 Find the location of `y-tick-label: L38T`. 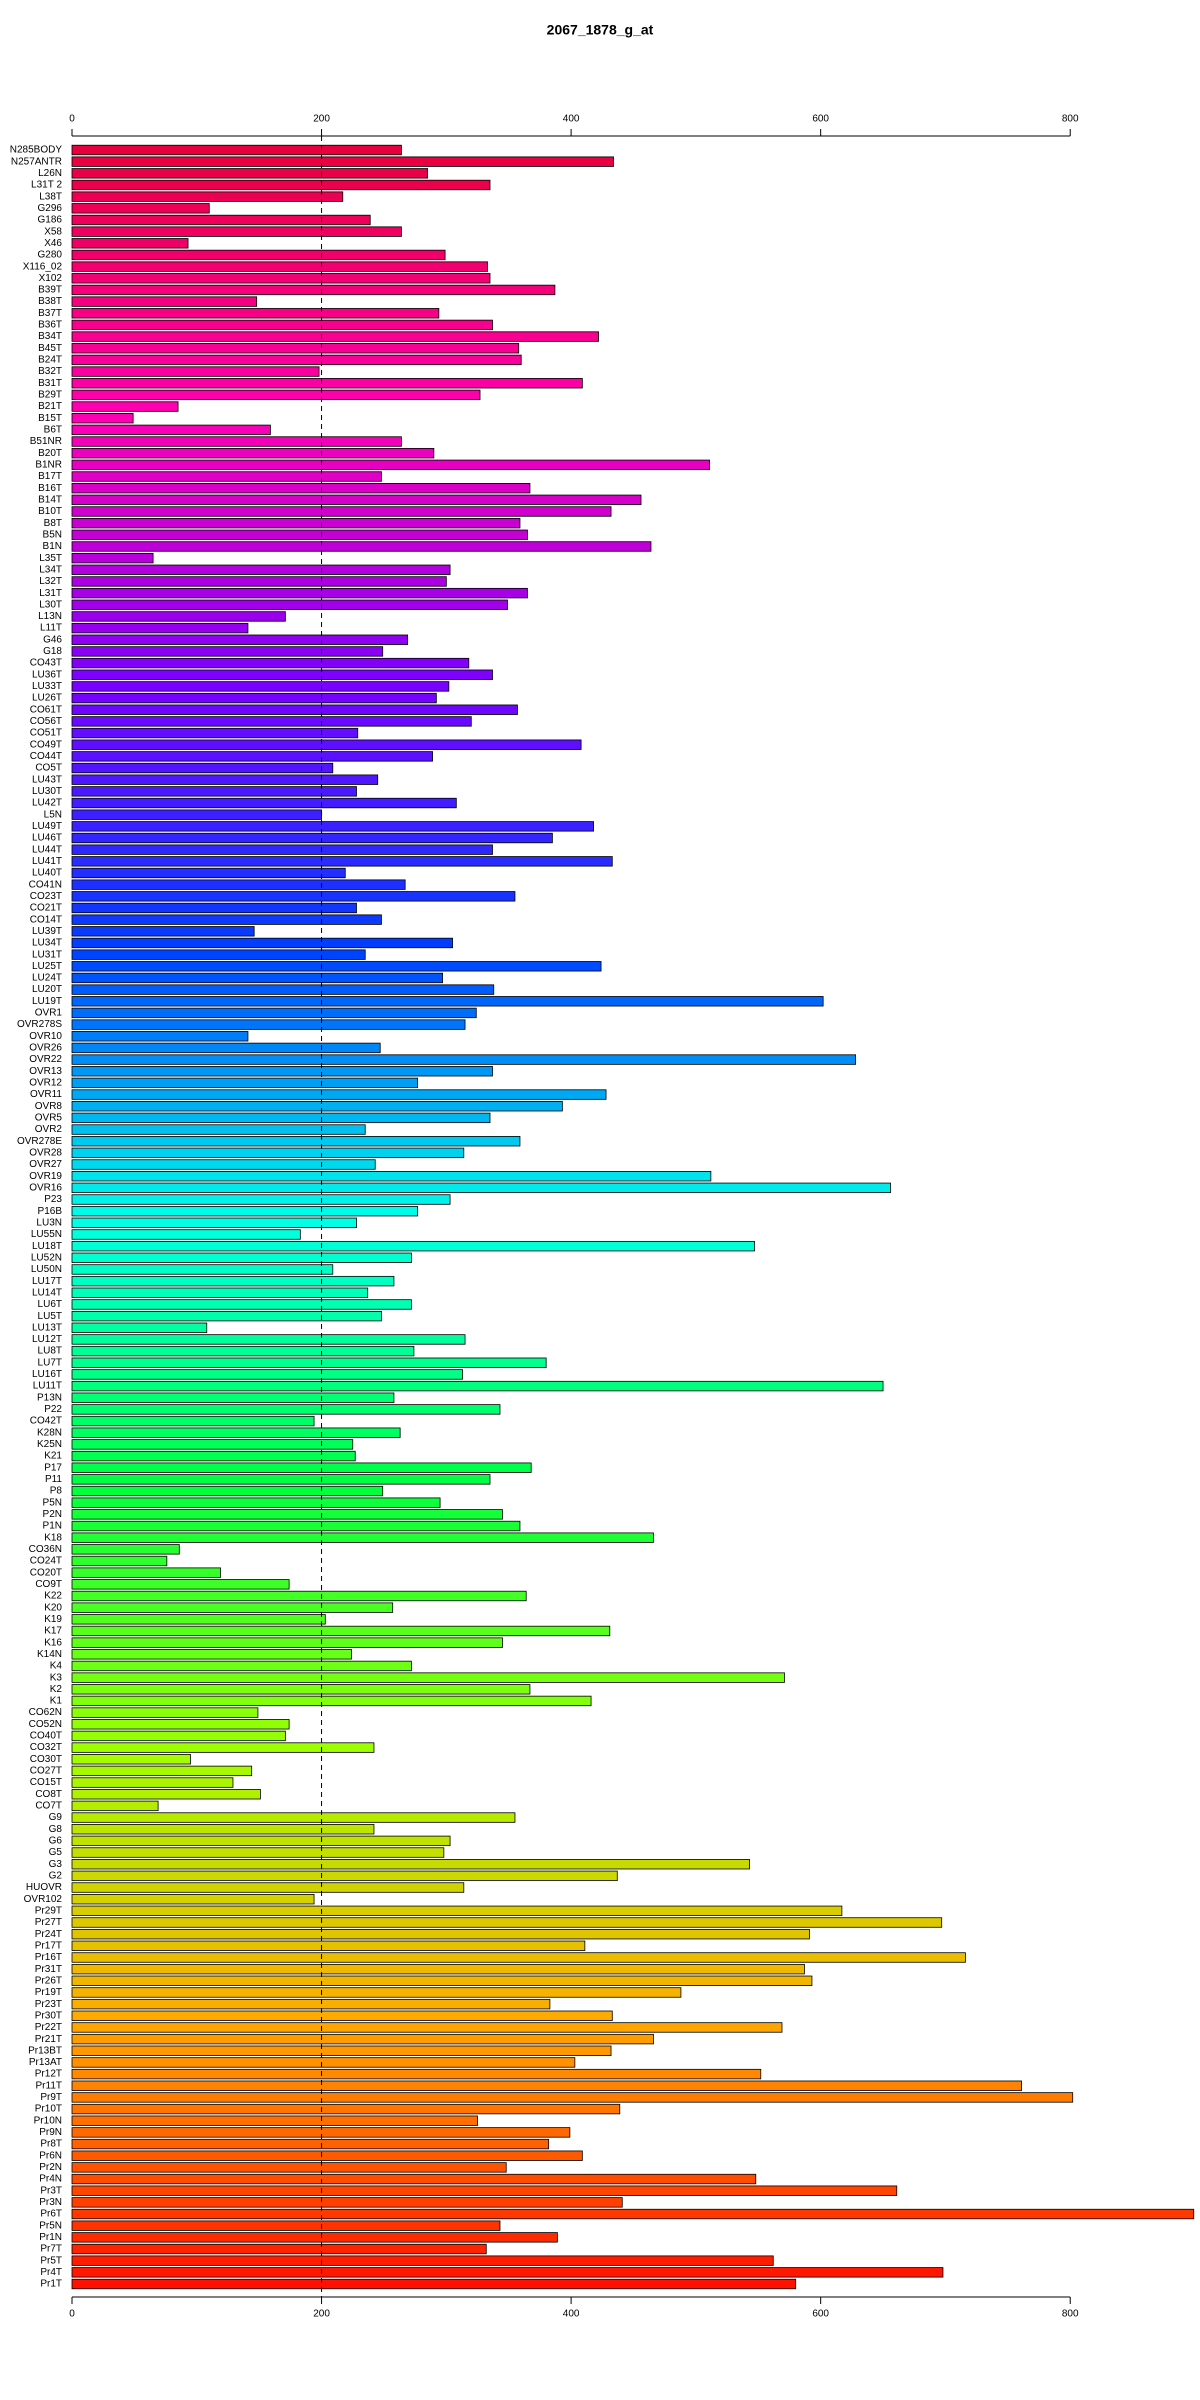

y-tick-label: L38T is located at coordinates (50, 196).